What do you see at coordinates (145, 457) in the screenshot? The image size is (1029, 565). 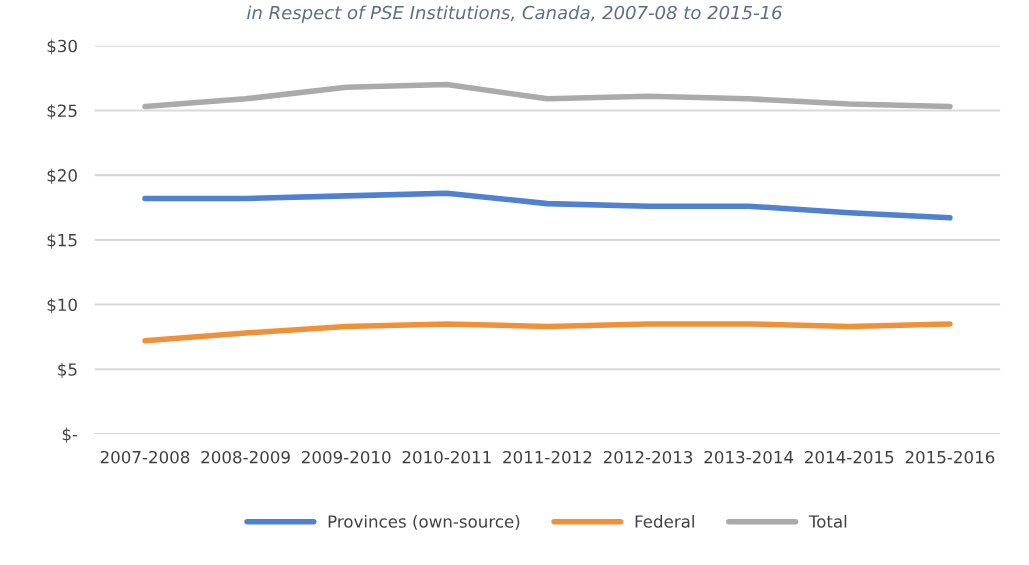 I see `x-tick-label: 2007-2008` at bounding box center [145, 457].